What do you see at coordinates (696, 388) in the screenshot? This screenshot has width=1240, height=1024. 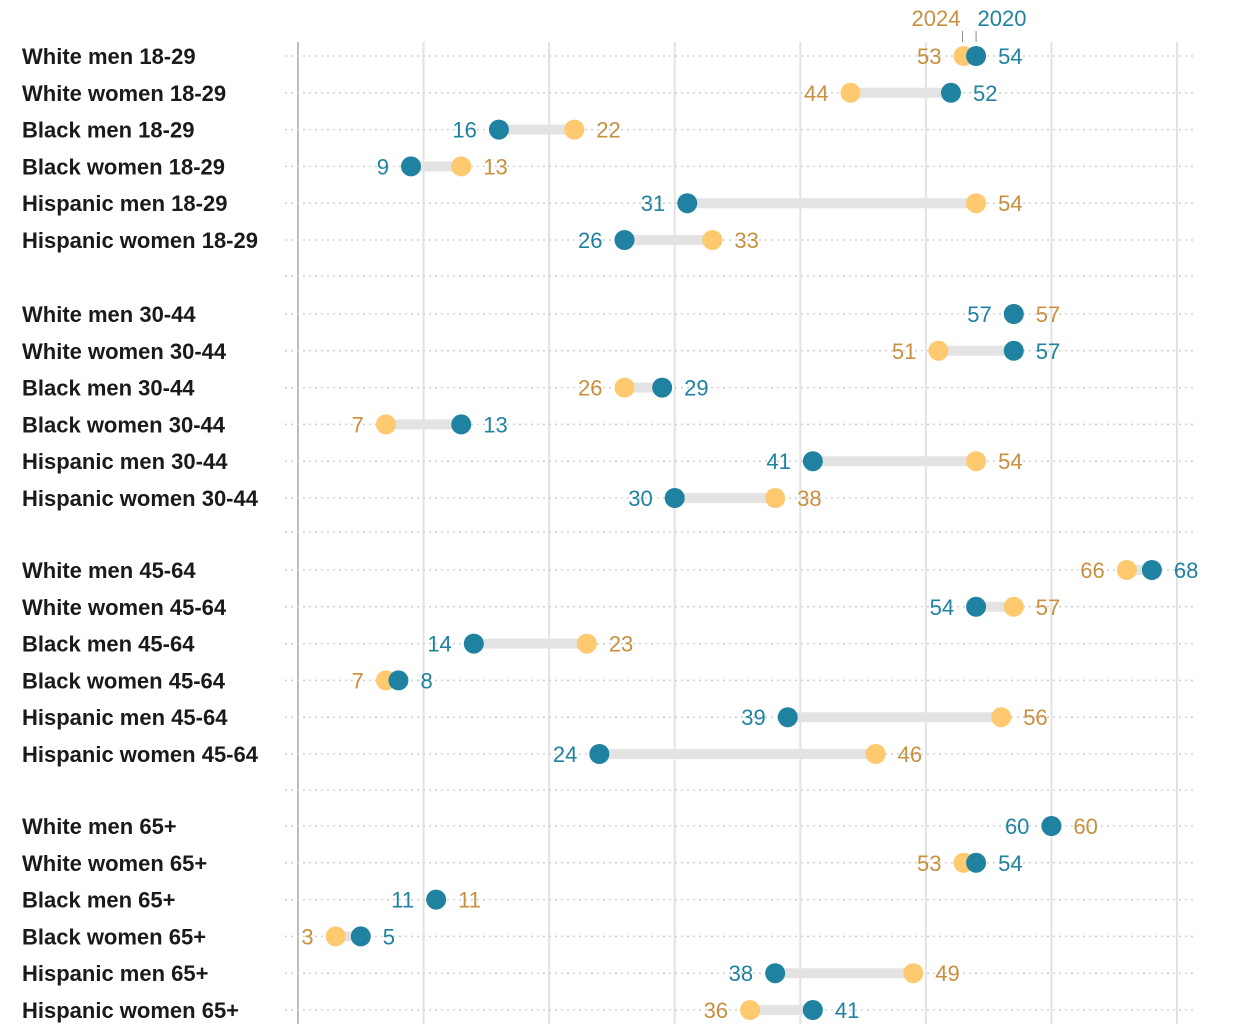 I see `value-label-2020: 29` at bounding box center [696, 388].